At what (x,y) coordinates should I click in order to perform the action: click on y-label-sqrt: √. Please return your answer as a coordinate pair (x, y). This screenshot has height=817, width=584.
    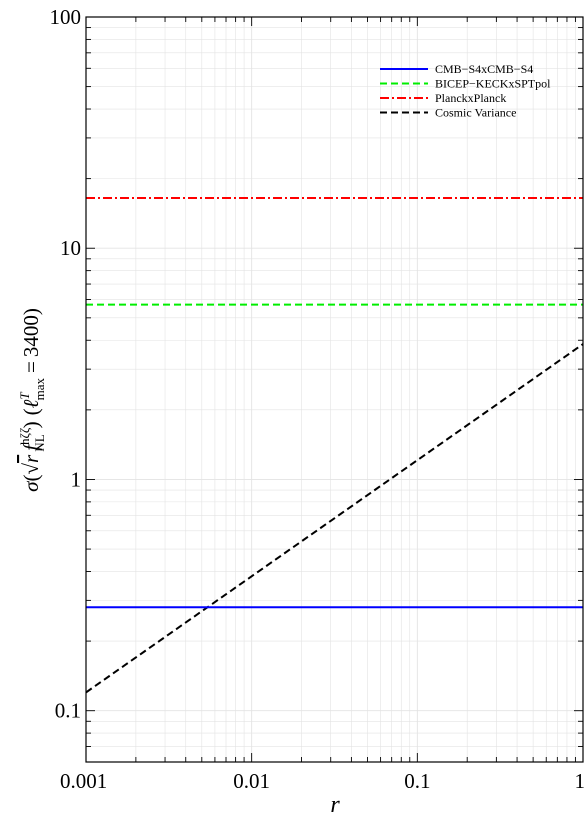
    Looking at the image, I should click on (31, 469).